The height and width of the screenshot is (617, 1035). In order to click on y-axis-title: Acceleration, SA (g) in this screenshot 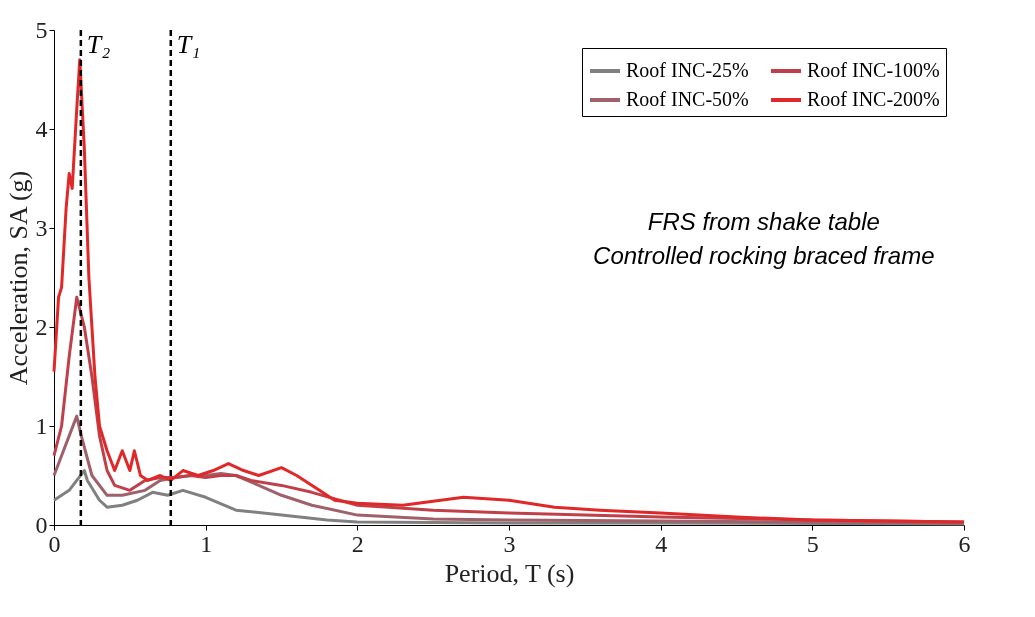, I will do `click(18, 278)`.